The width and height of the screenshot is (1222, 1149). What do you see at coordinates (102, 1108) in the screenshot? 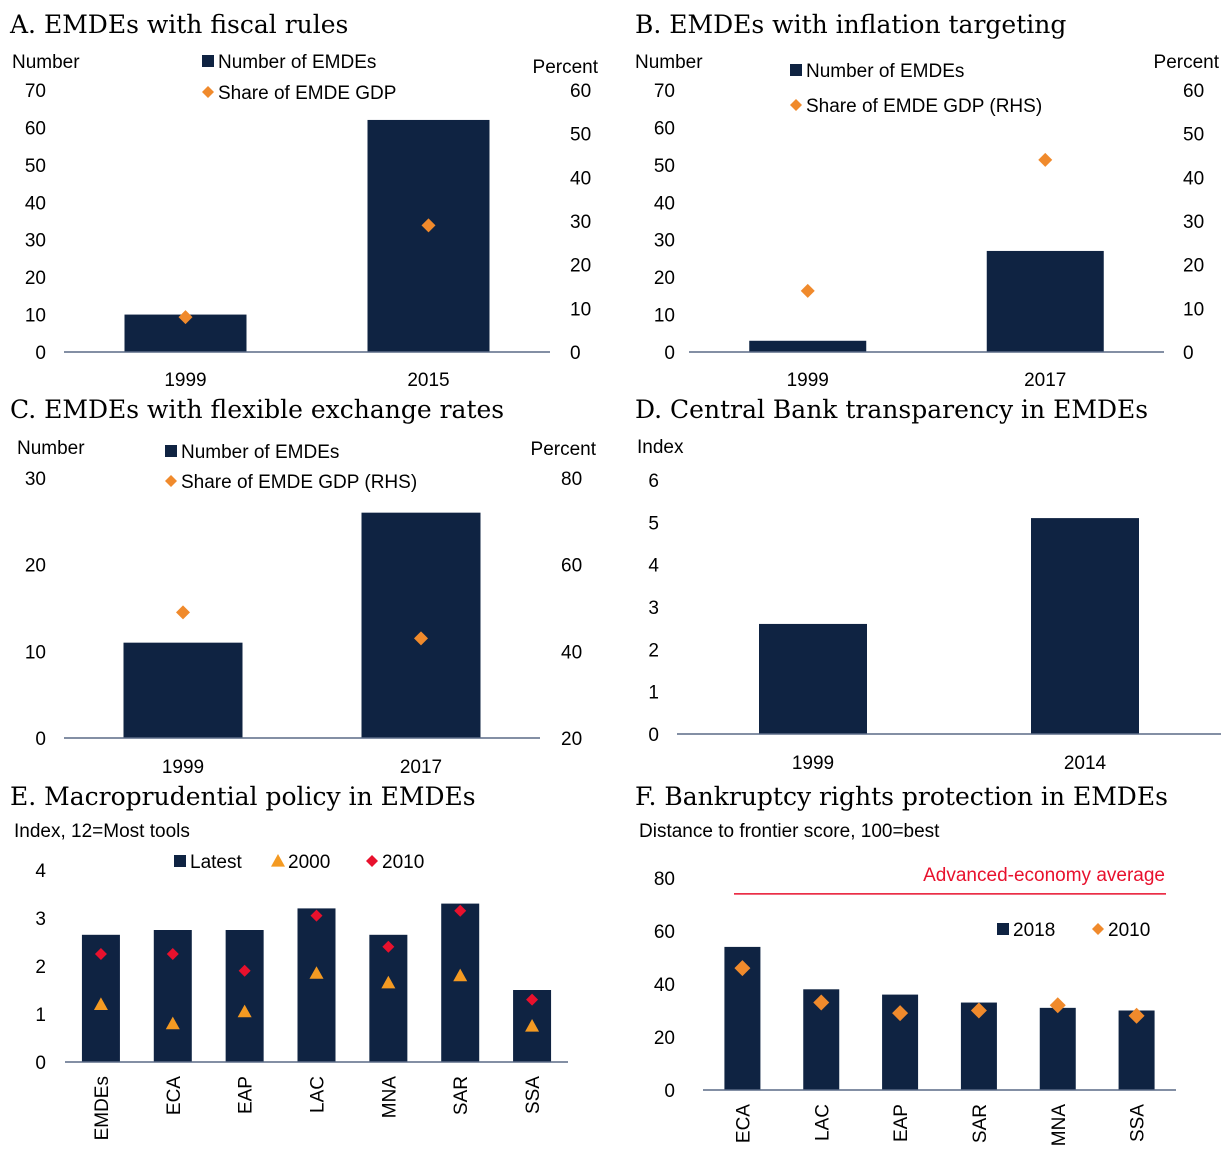
I see `x-tick-label: EMDEs` at bounding box center [102, 1108].